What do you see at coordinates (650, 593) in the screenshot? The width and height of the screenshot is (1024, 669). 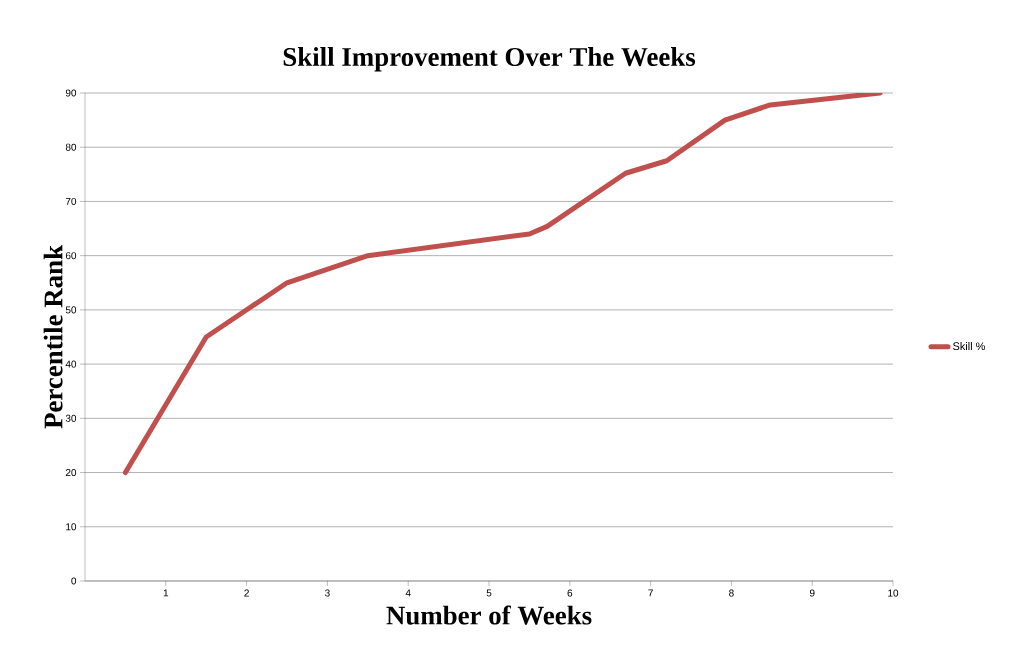 I see `x-tick-label: 7` at bounding box center [650, 593].